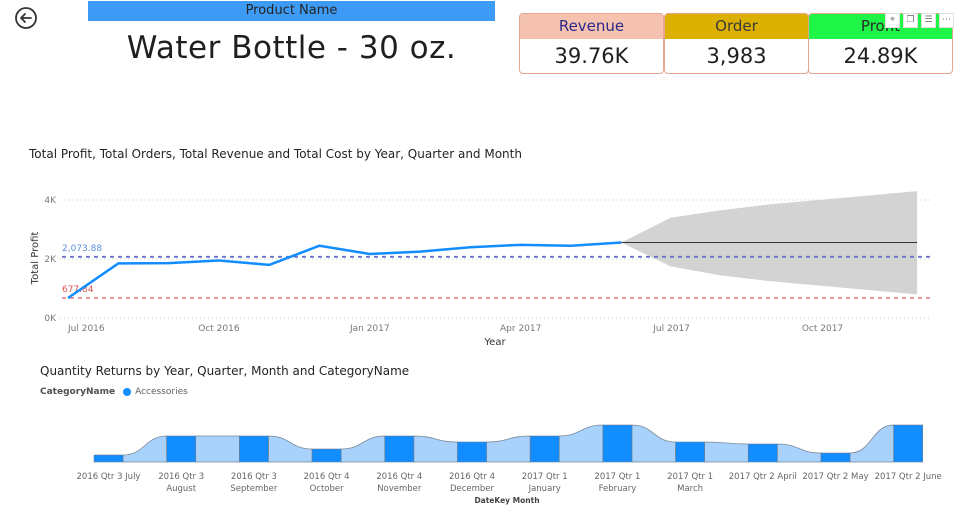 This screenshot has width=960, height=512. What do you see at coordinates (520, 329) in the screenshot?
I see `x-tick-label: Apr 2017` at bounding box center [520, 329].